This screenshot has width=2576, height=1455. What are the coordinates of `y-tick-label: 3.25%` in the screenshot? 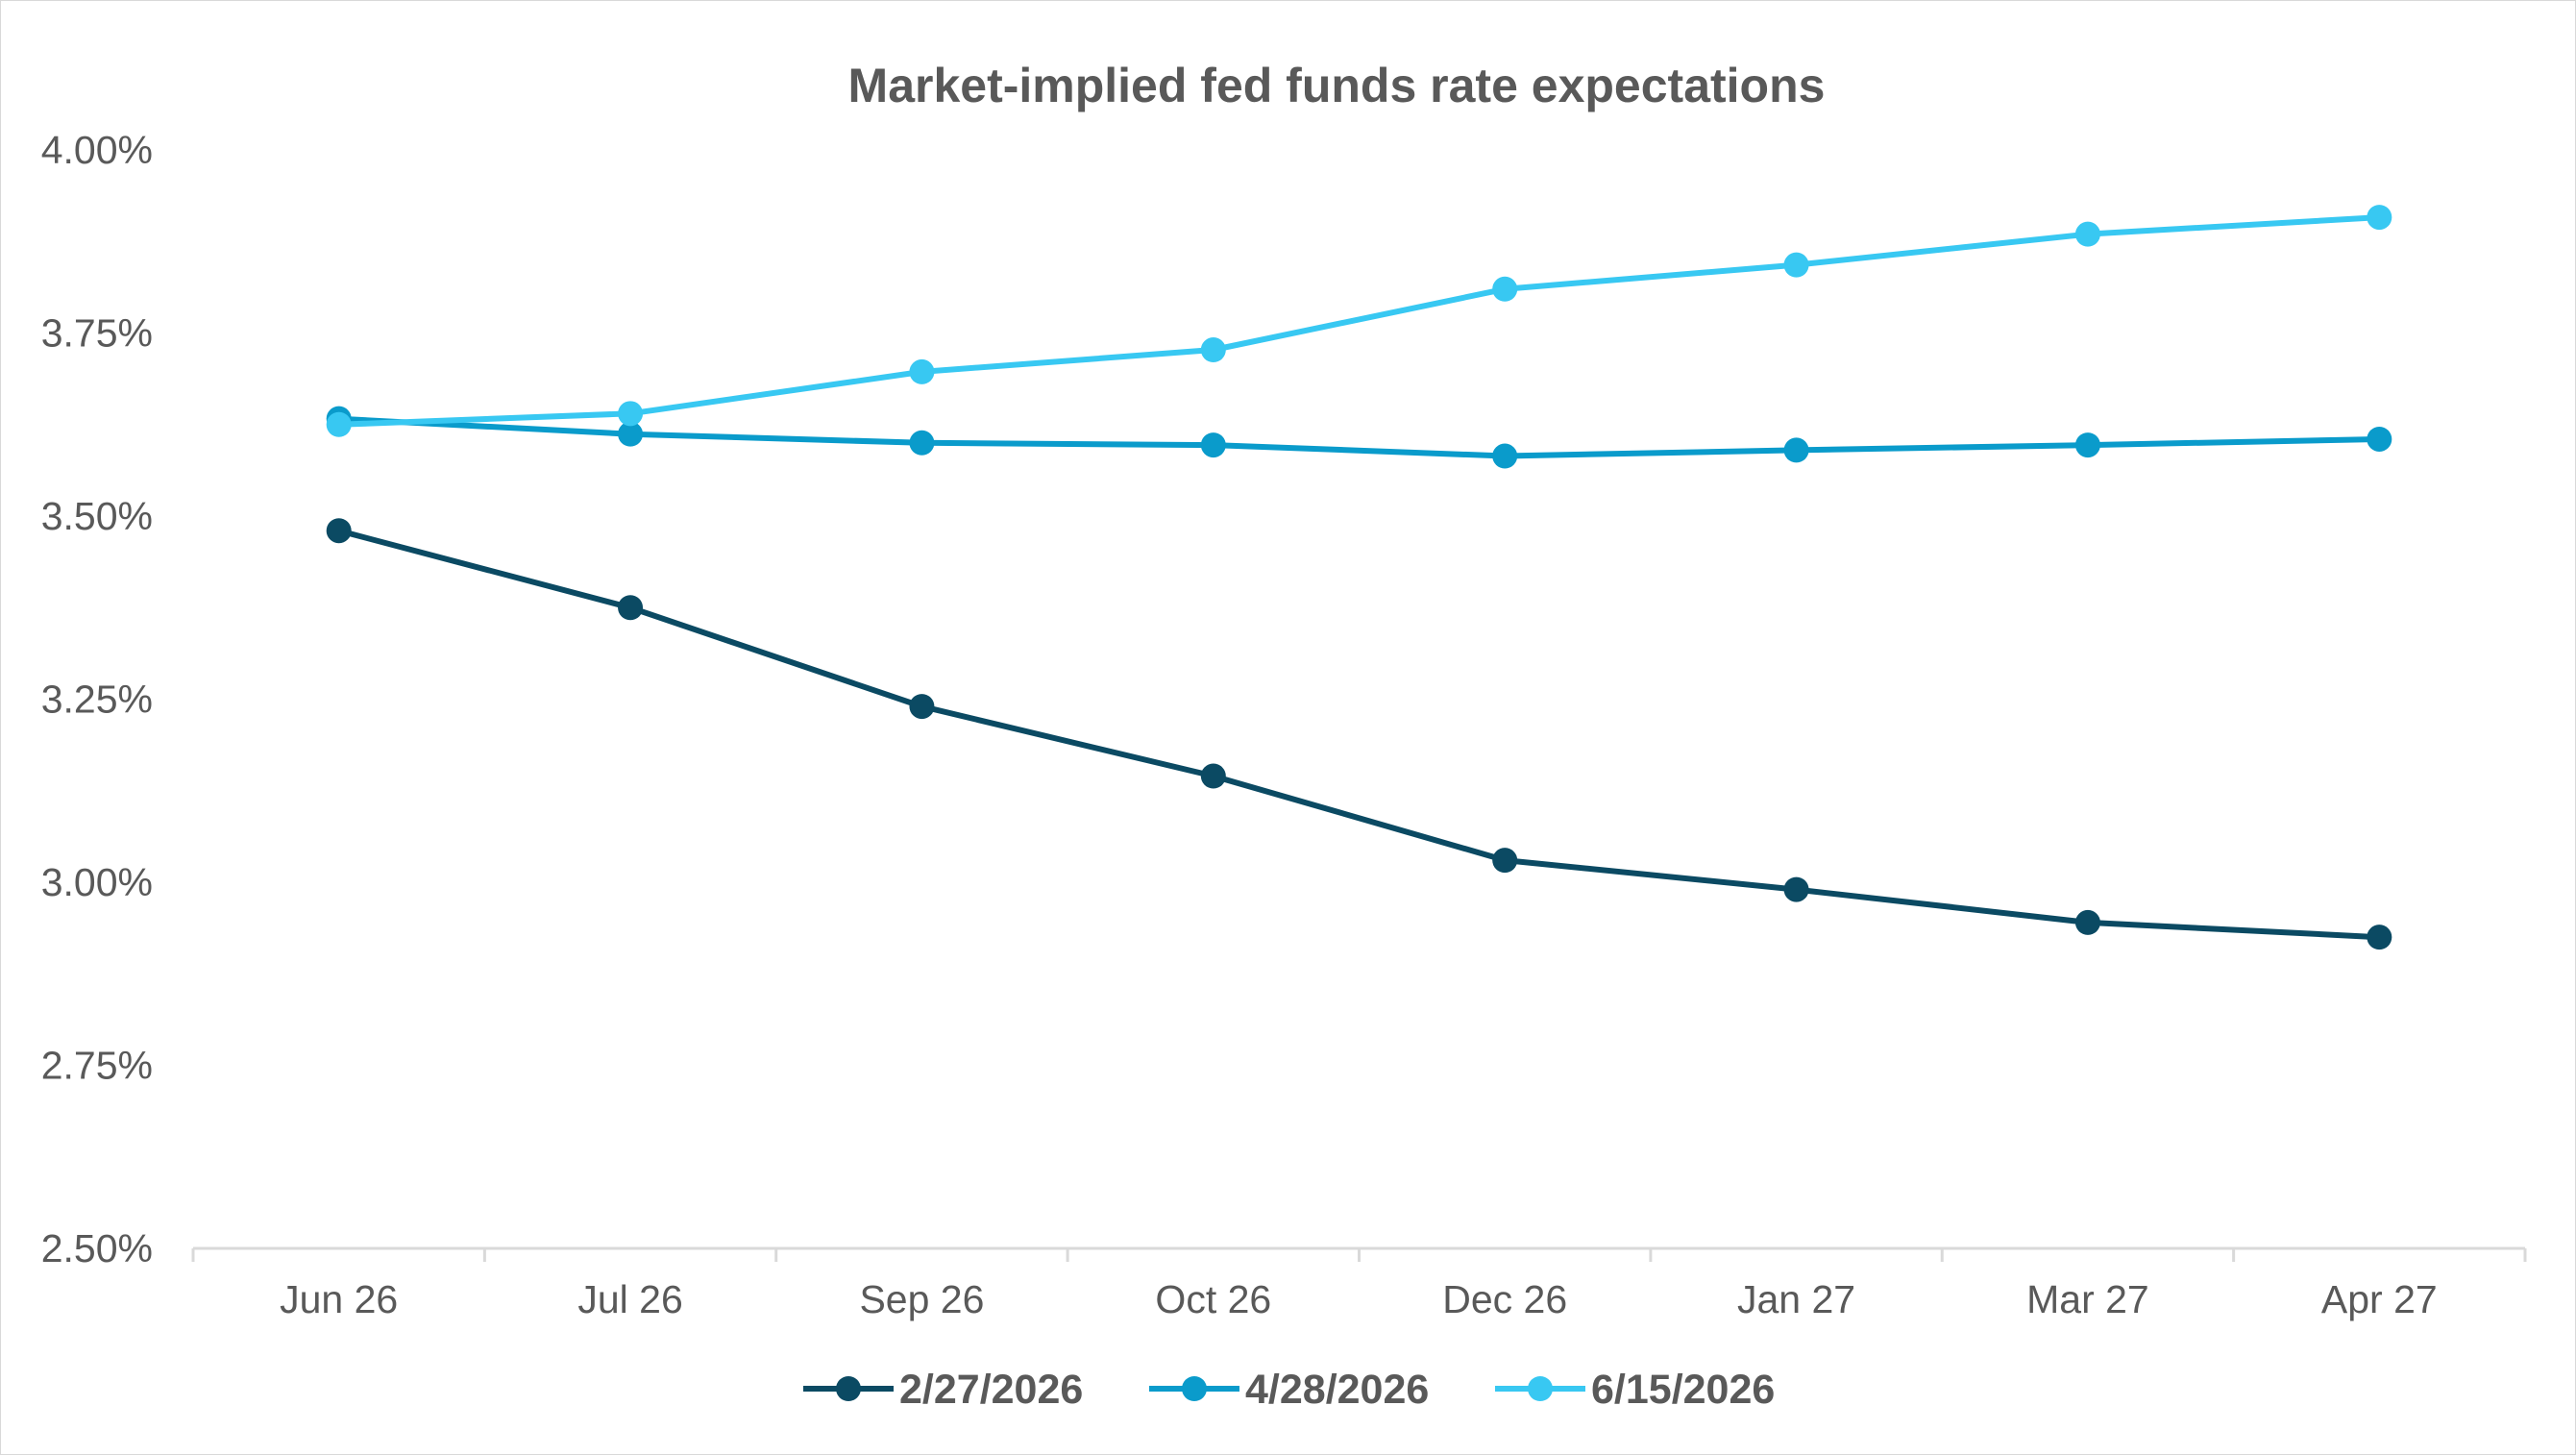 It's located at (97, 700).